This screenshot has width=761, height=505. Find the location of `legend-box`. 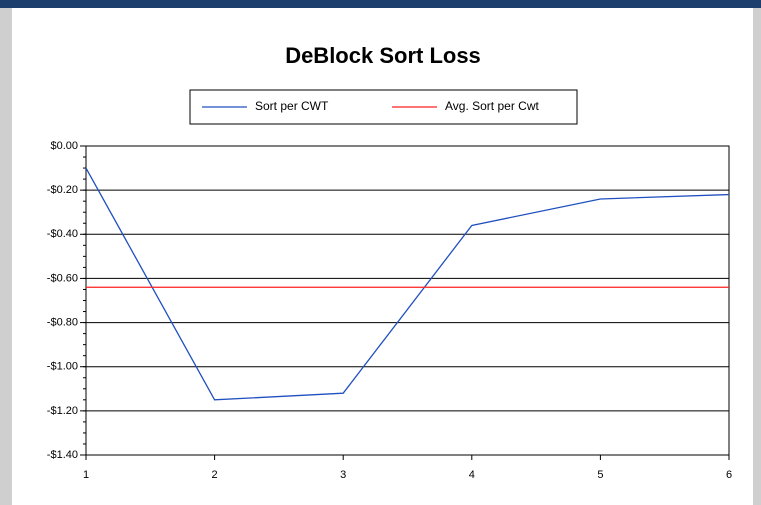

legend-box is located at coordinates (383, 107).